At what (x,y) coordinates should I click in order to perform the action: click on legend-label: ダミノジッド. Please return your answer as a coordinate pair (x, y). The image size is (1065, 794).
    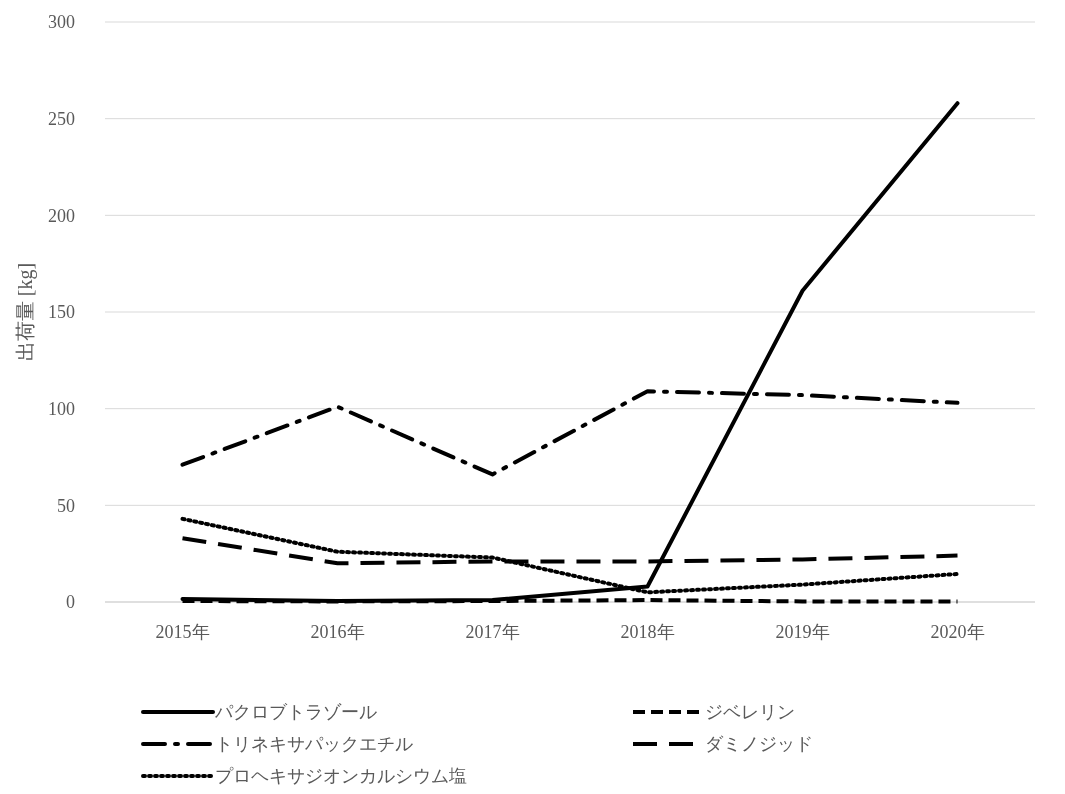
    Looking at the image, I should click on (759, 744).